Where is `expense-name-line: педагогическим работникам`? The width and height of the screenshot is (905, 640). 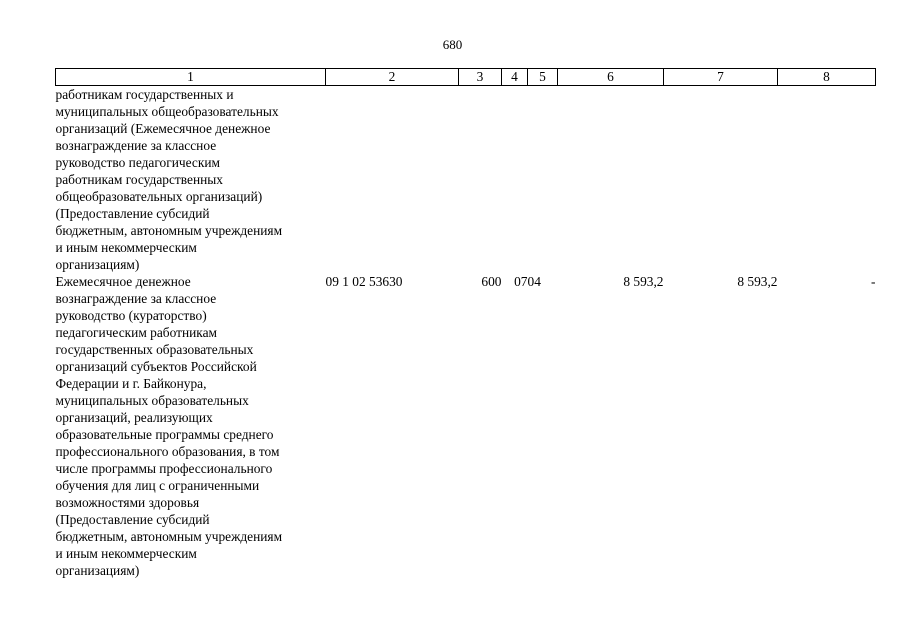
expense-name-line: педагогическим работникам is located at coordinates (136, 332).